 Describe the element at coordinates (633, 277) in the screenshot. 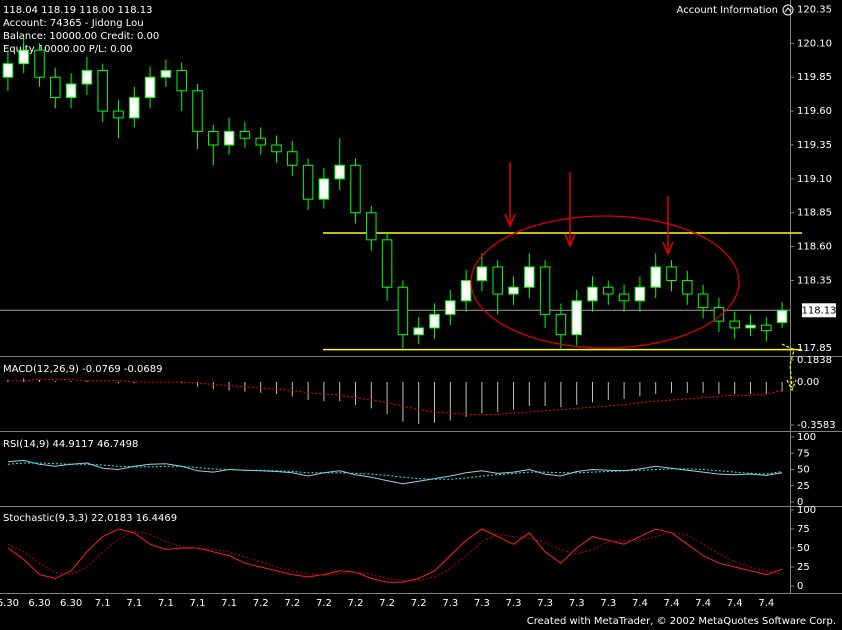

I see `annotations` at that location.